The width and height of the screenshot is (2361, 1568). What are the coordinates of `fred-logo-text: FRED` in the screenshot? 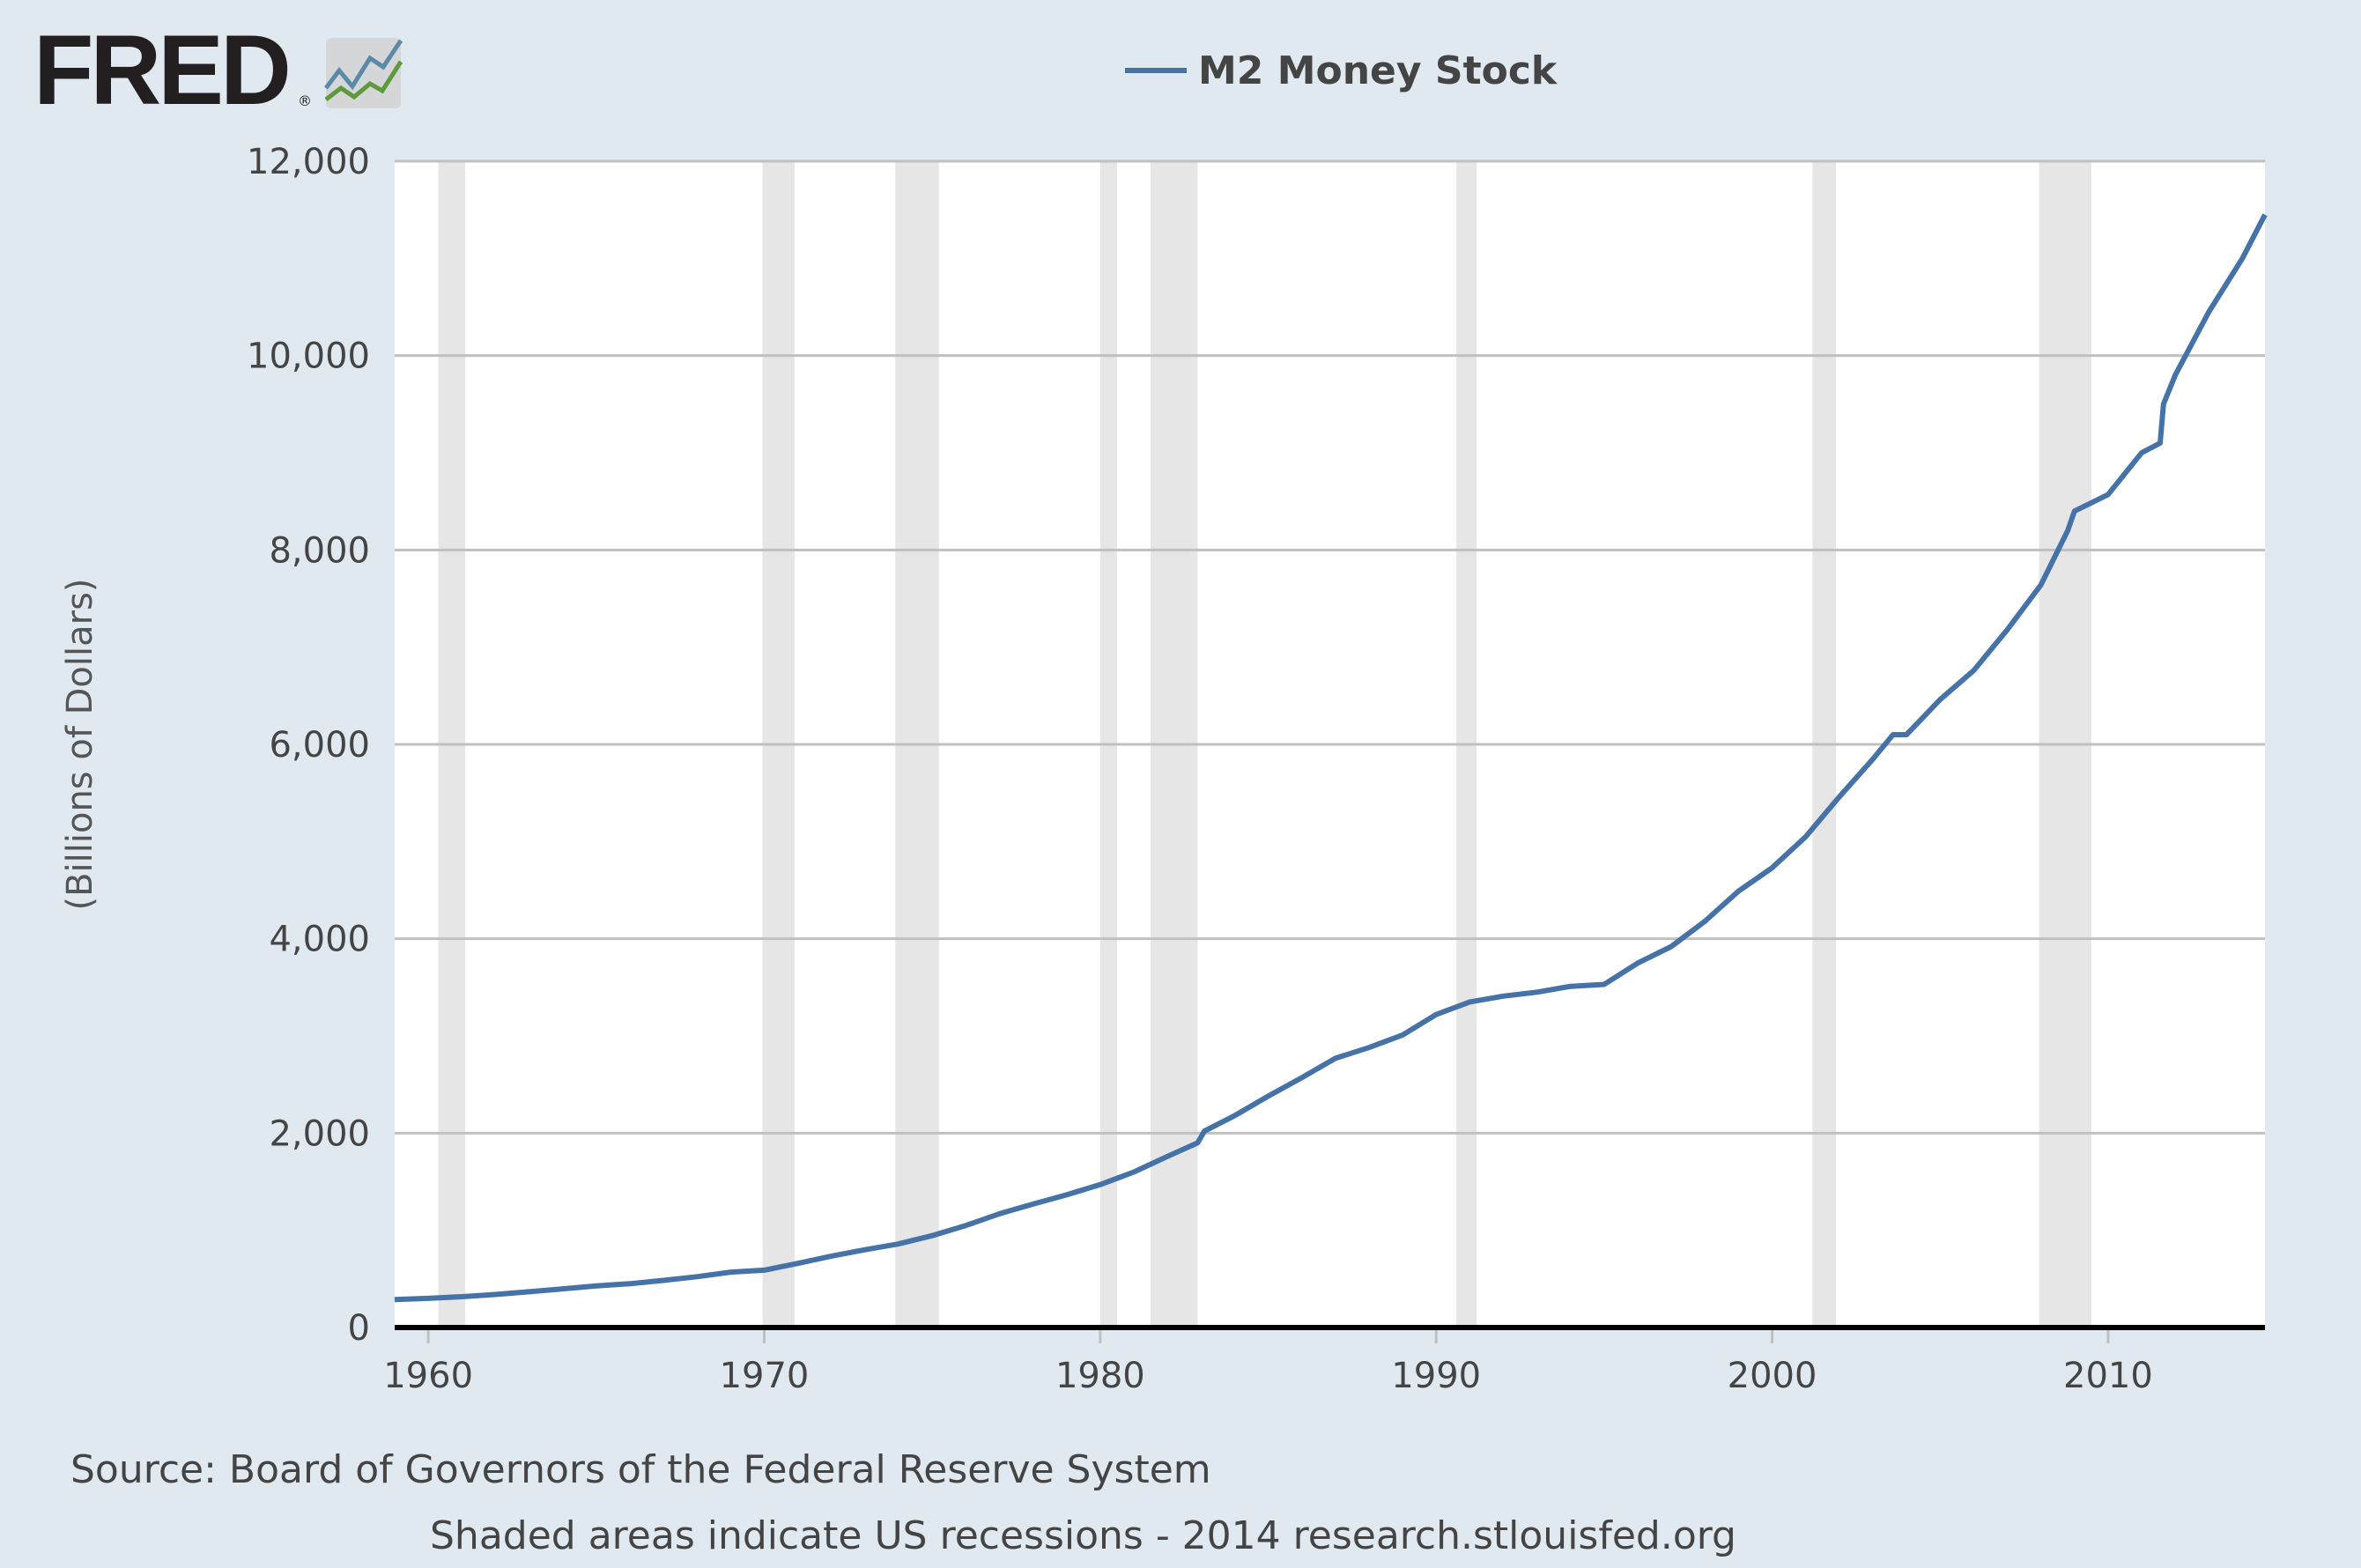 It's located at (160, 70).